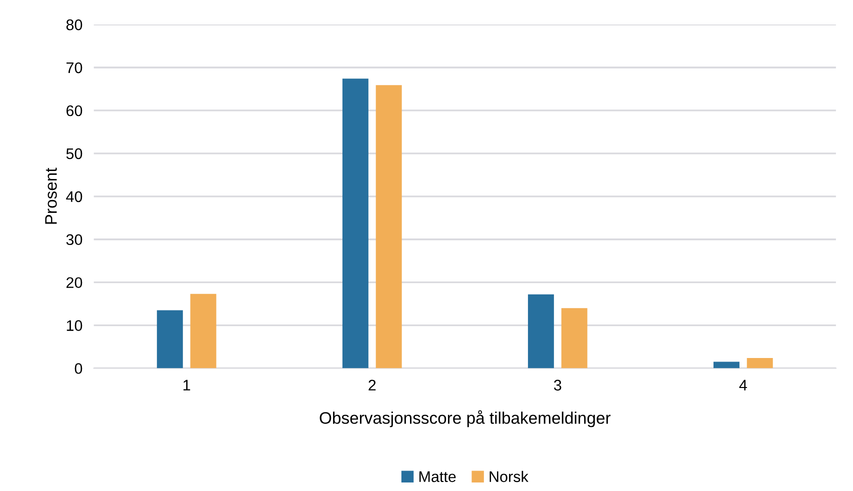 The width and height of the screenshot is (853, 491). What do you see at coordinates (74, 24) in the screenshot?
I see `y-tick-label: 80` at bounding box center [74, 24].